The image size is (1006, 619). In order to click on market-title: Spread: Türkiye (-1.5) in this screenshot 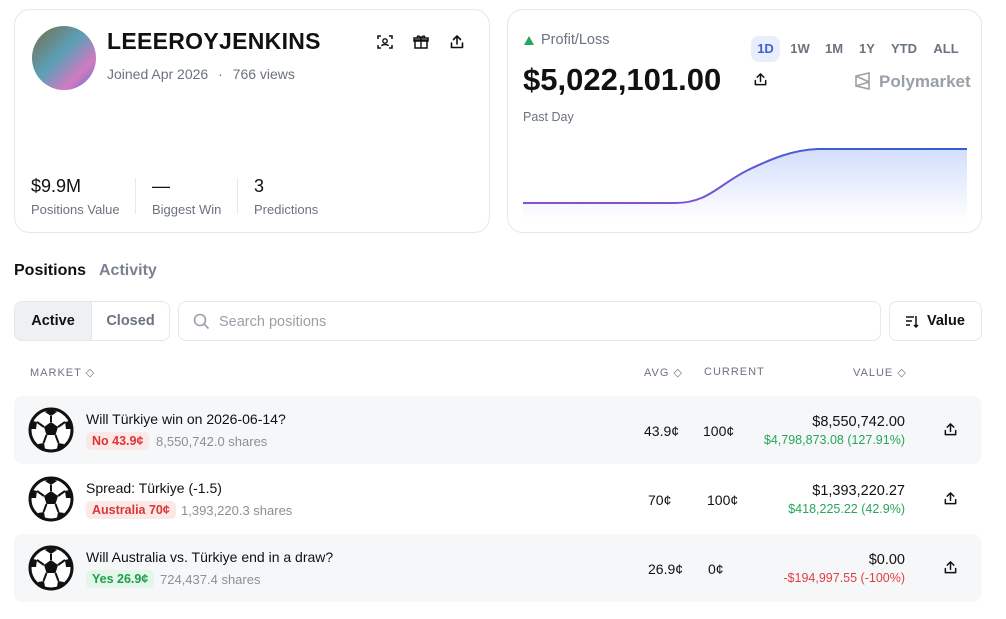, I will do `click(154, 488)`.